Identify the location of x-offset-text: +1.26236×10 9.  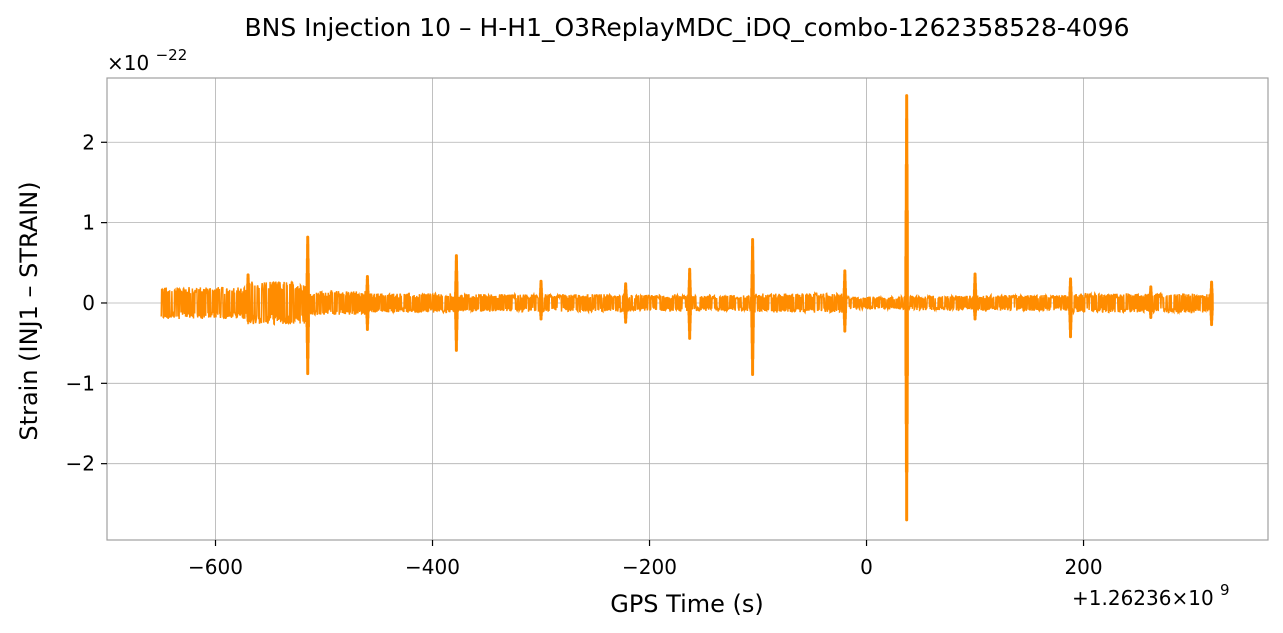
(1151, 595).